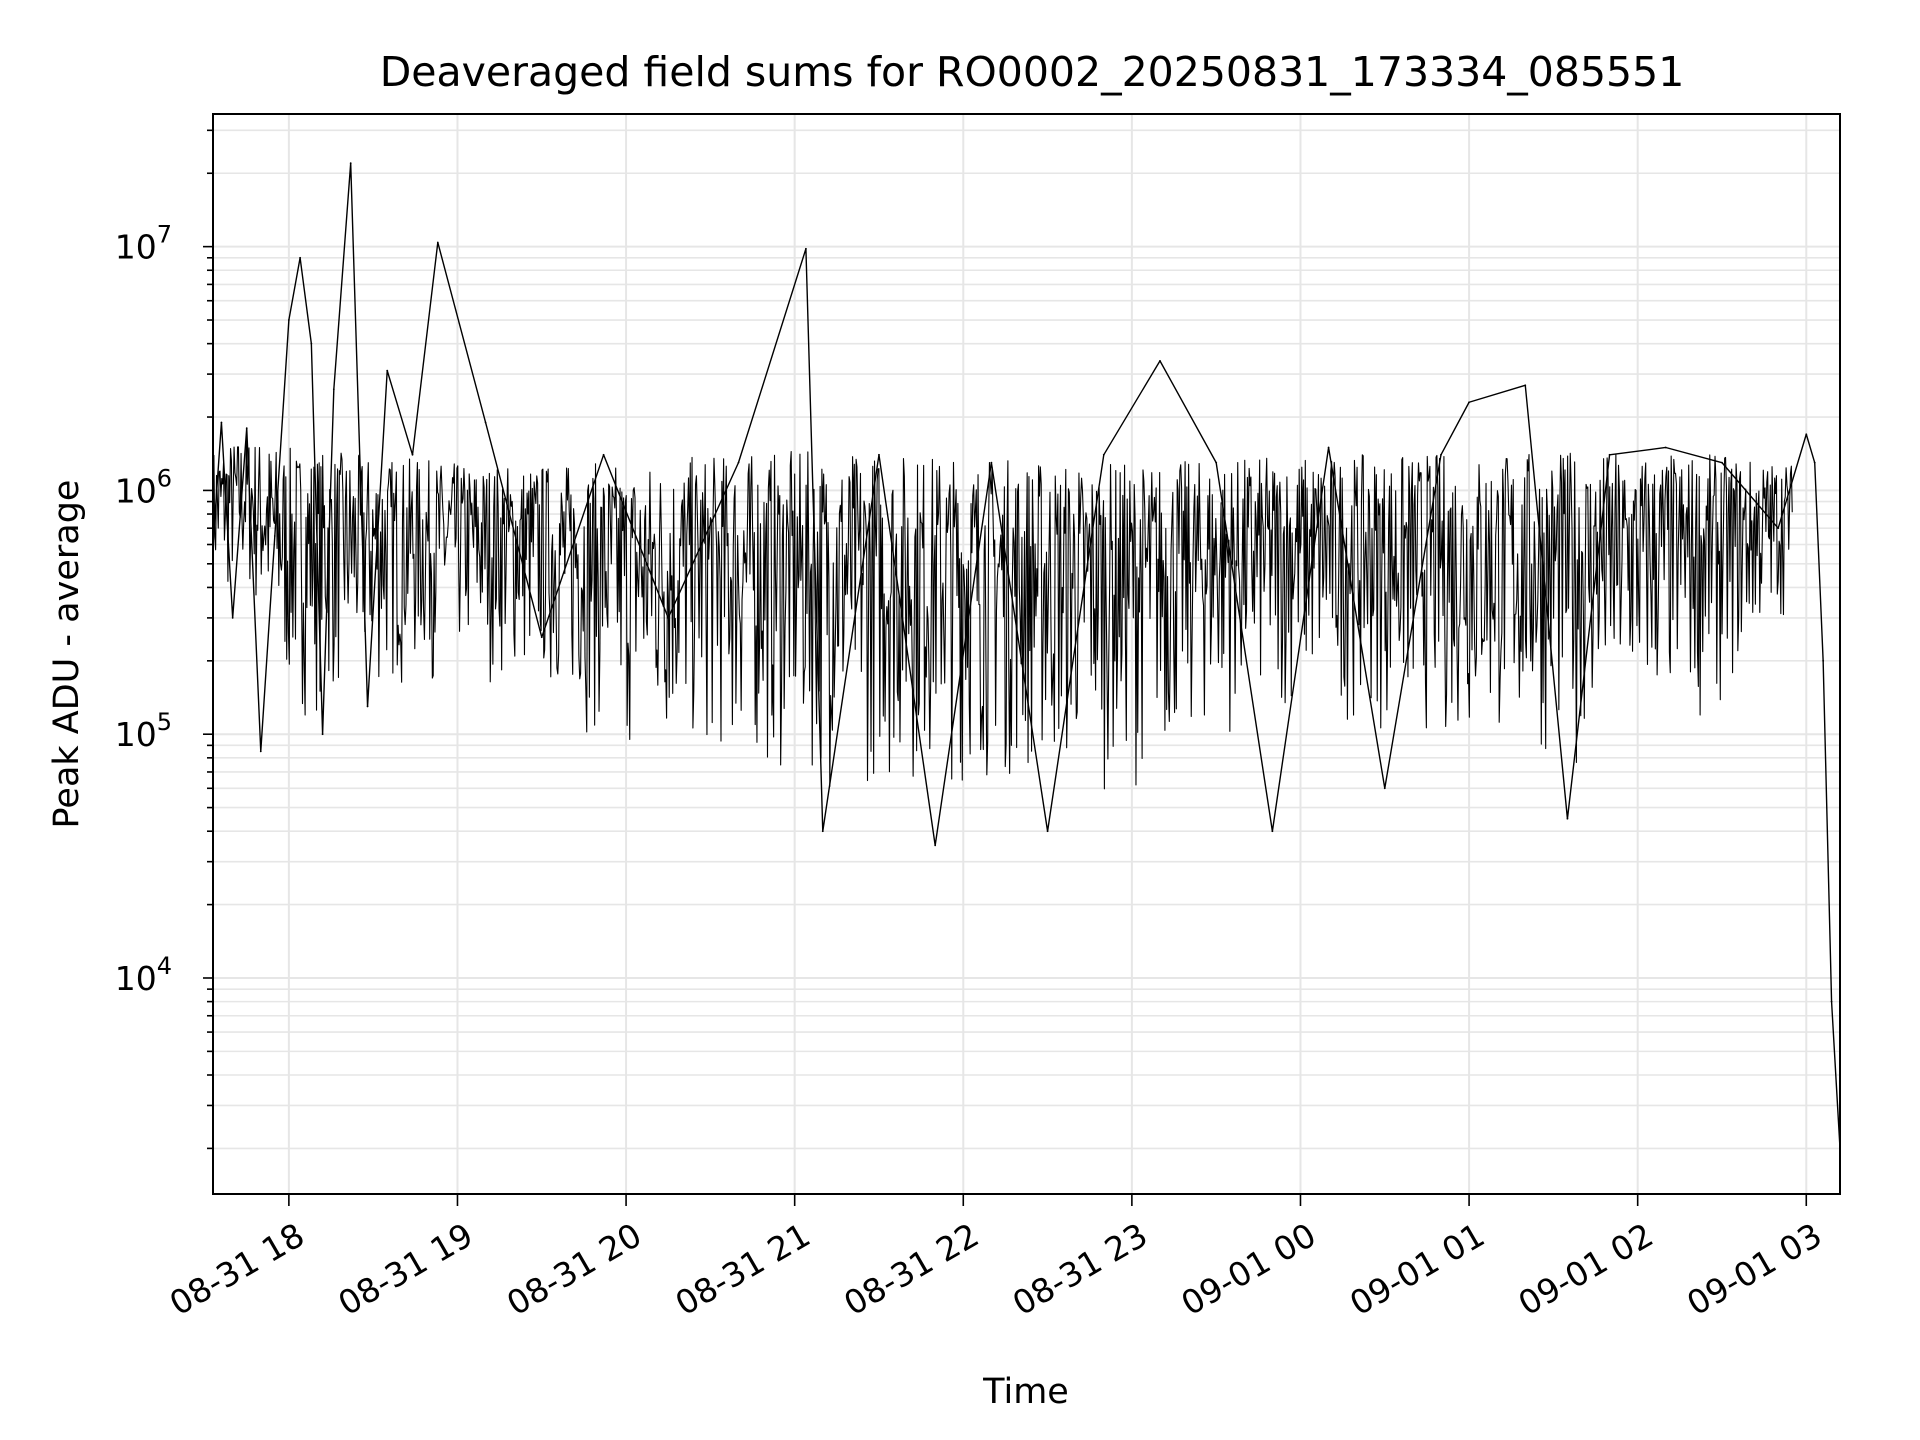 The image size is (1920, 1440). Describe the element at coordinates (1025, 1392) in the screenshot. I see `x-axis-label: Time` at that location.